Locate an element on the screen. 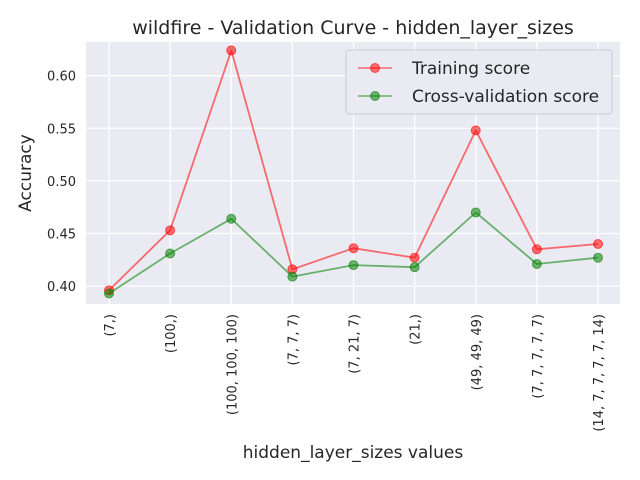 The width and height of the screenshot is (640, 480). x-tick-label: (100,) is located at coordinates (171, 333).